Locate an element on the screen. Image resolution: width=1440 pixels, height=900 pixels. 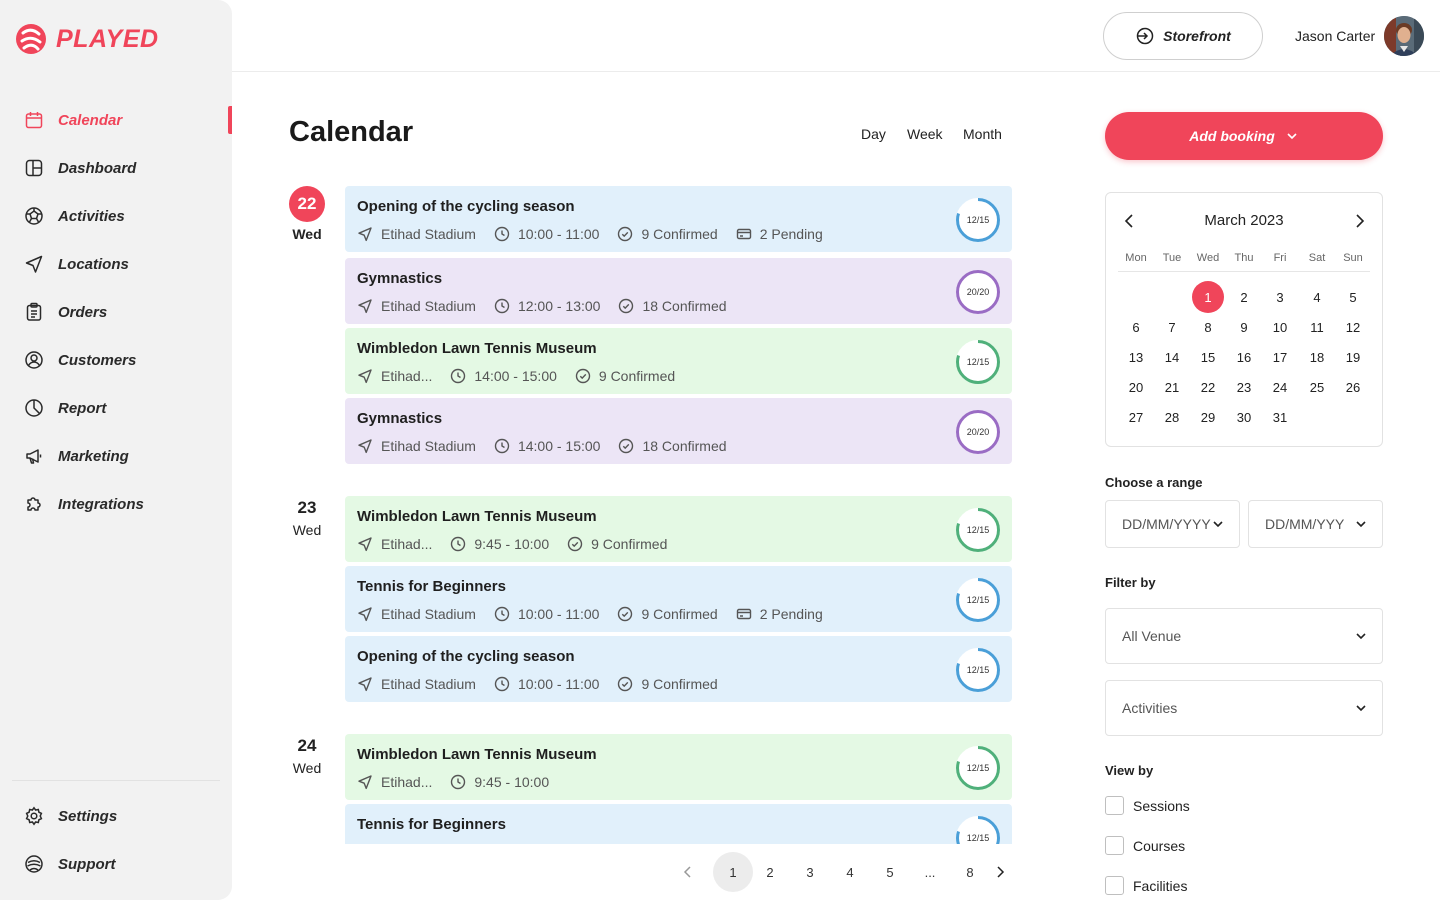
add-booking-label: Add booking is located at coordinates (1232, 136).